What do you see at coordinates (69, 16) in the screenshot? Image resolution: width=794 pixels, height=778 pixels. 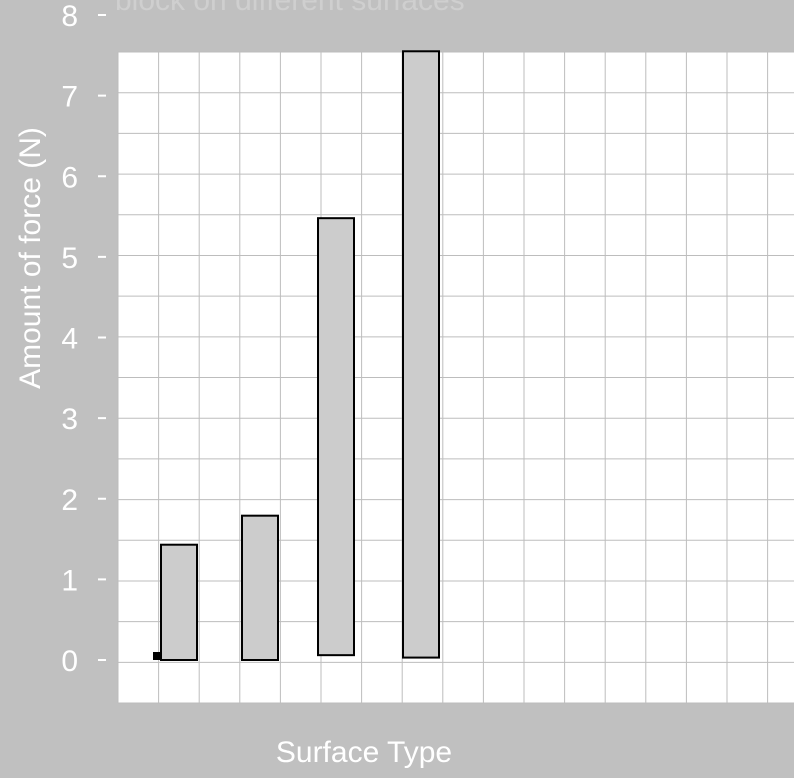 I see `y-tick-label: 8` at bounding box center [69, 16].